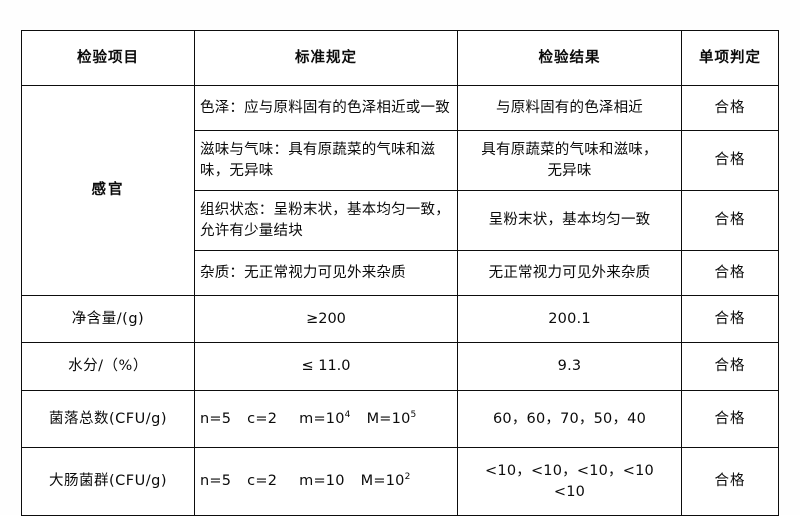 This screenshot has height=516, width=800. What do you see at coordinates (730, 220) in the screenshot?
I see `cell-verdict-texture: 合格` at bounding box center [730, 220].